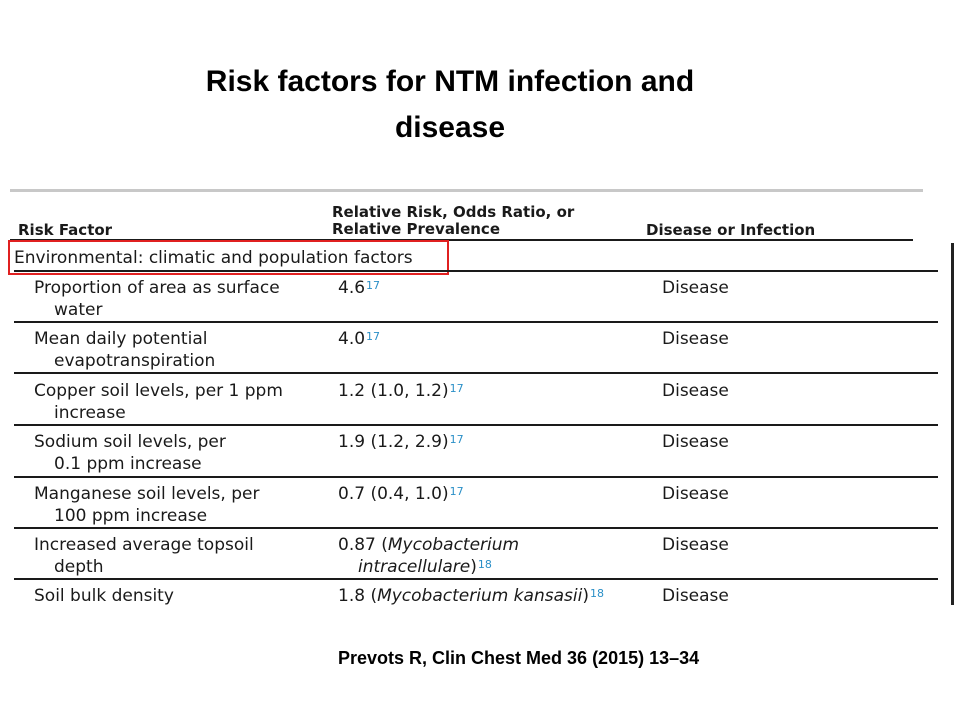  I want to click on header-disease: Disease or Infection, so click(731, 230).